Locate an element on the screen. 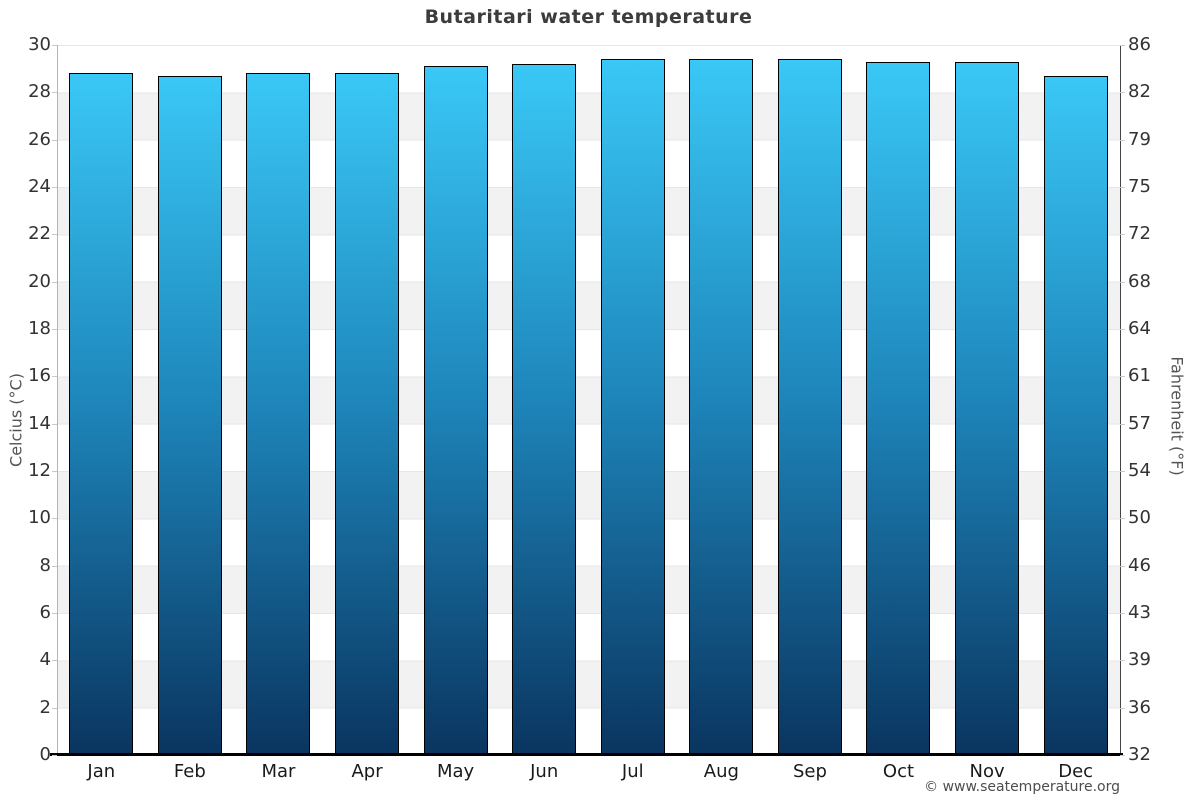  fahrenheit-tick-64: 64 is located at coordinates (1139, 328).